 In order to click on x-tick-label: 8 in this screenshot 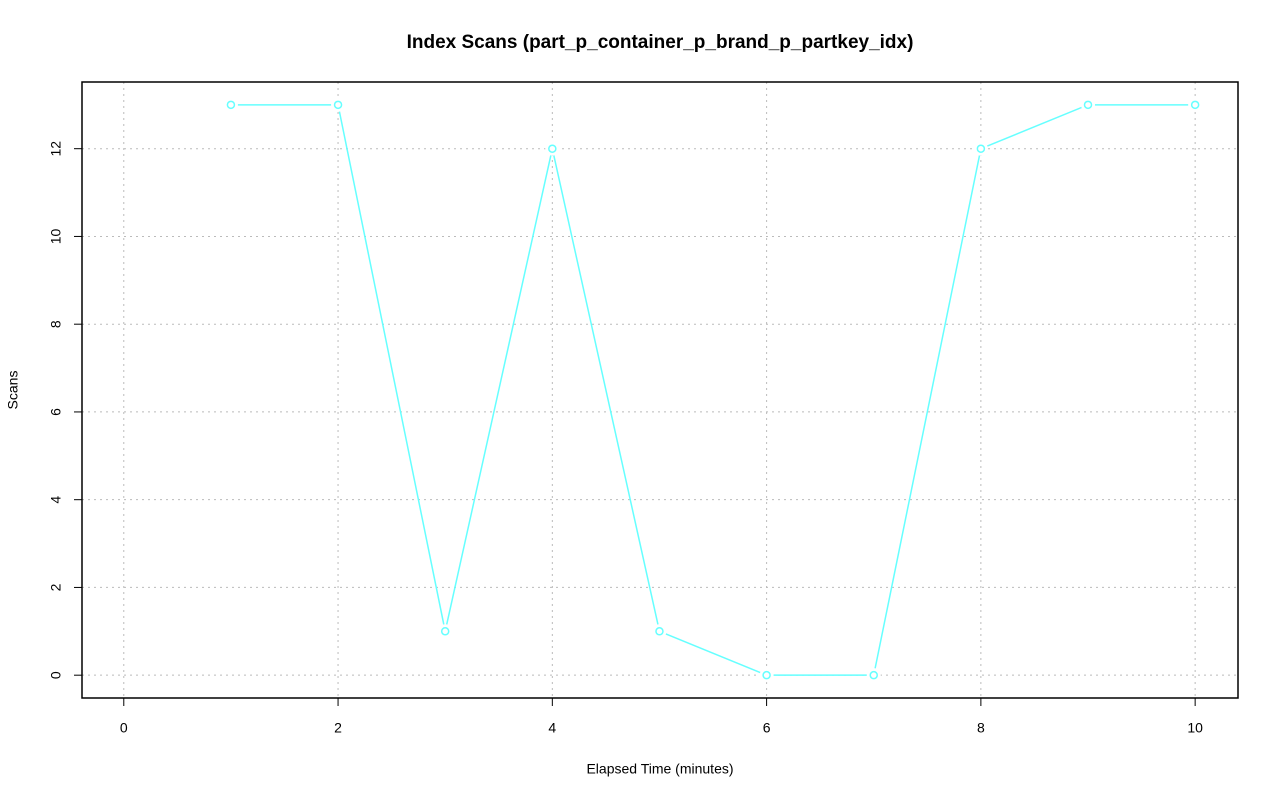, I will do `click(981, 728)`.